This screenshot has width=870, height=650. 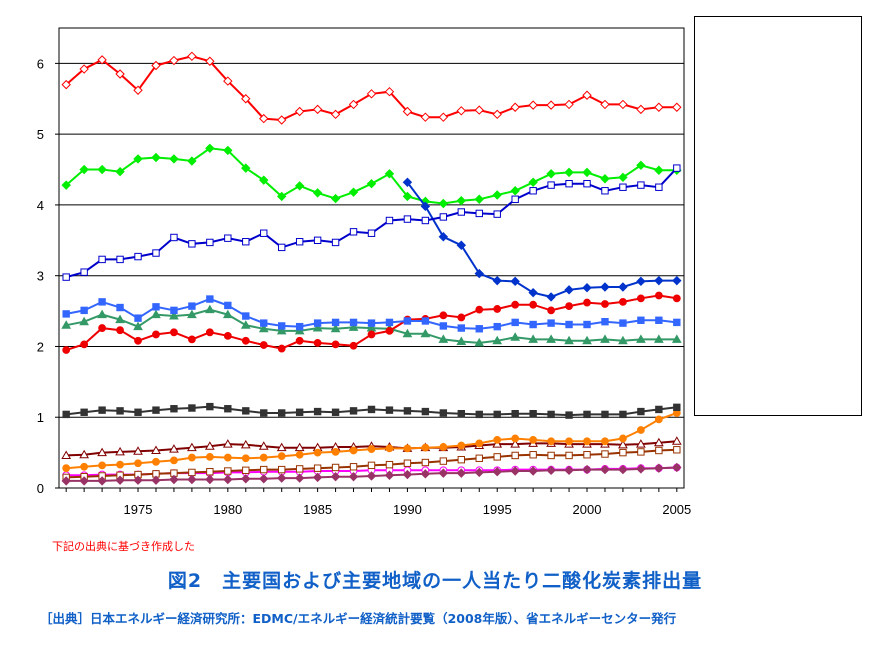 What do you see at coordinates (40, 417) in the screenshot?
I see `y-tick-label: 1` at bounding box center [40, 417].